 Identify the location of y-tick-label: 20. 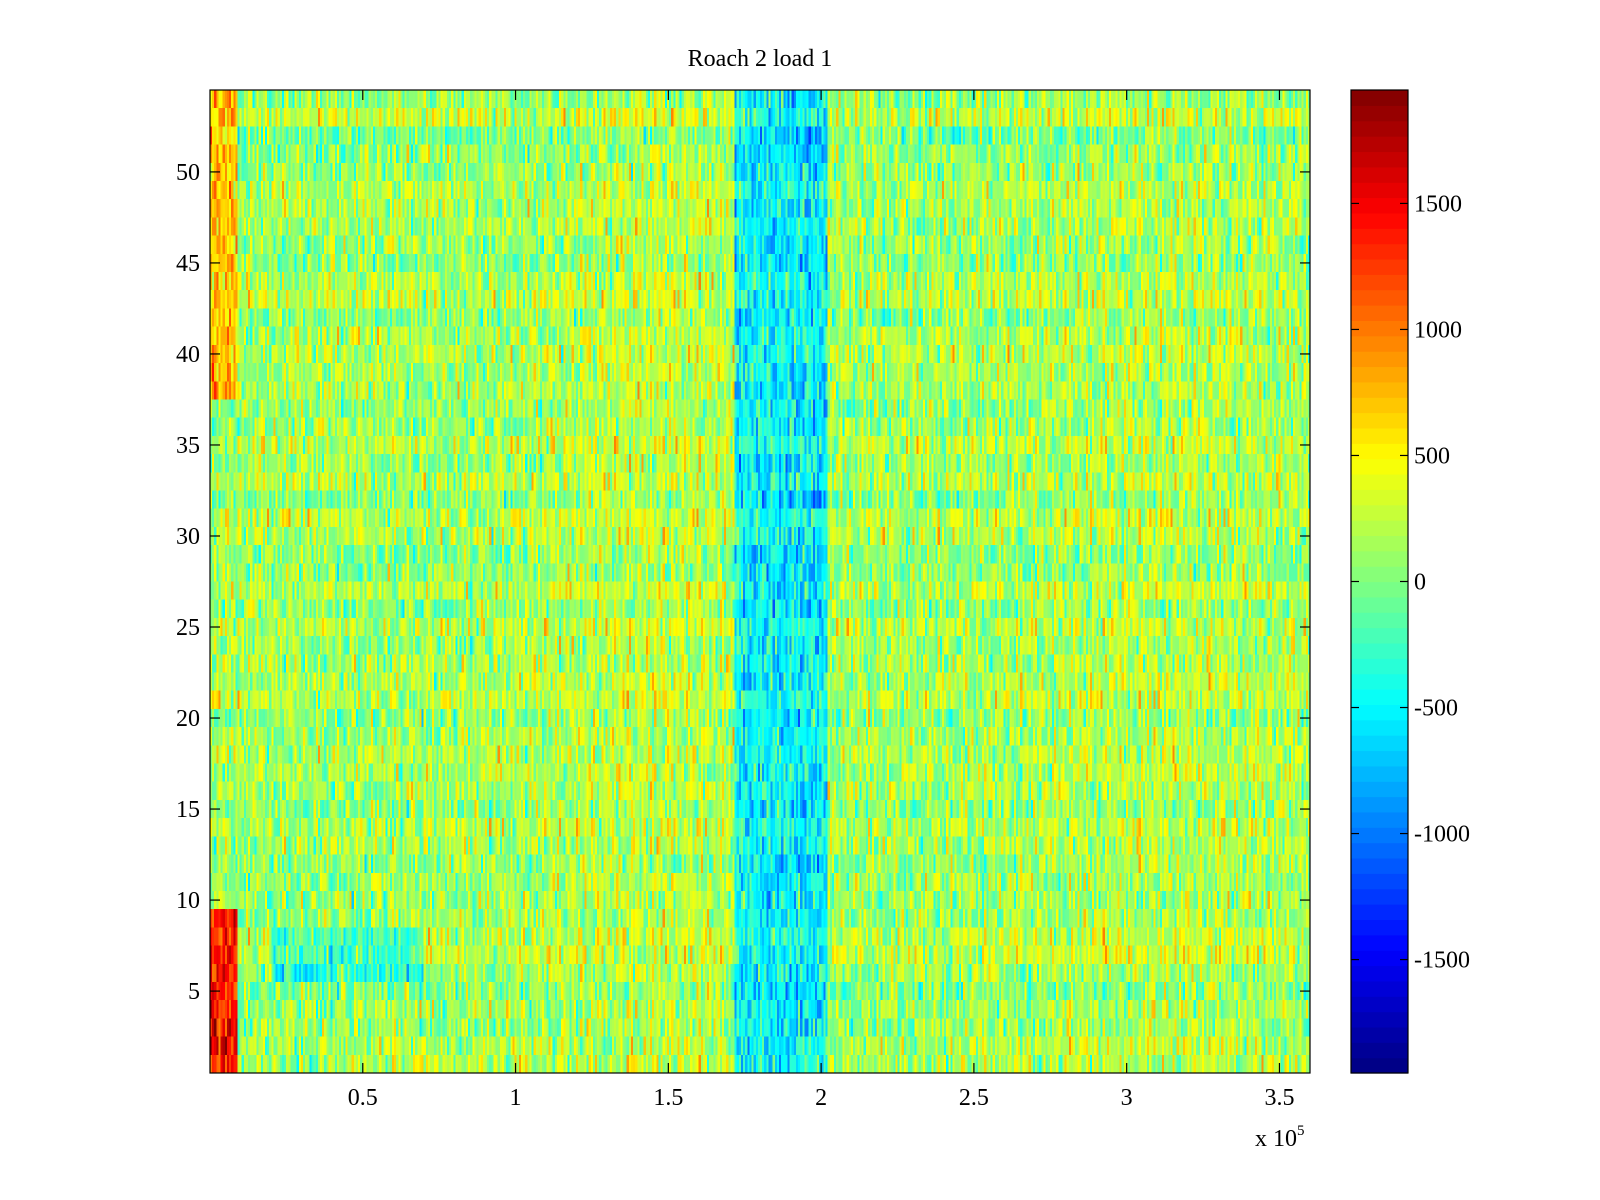
(188, 719).